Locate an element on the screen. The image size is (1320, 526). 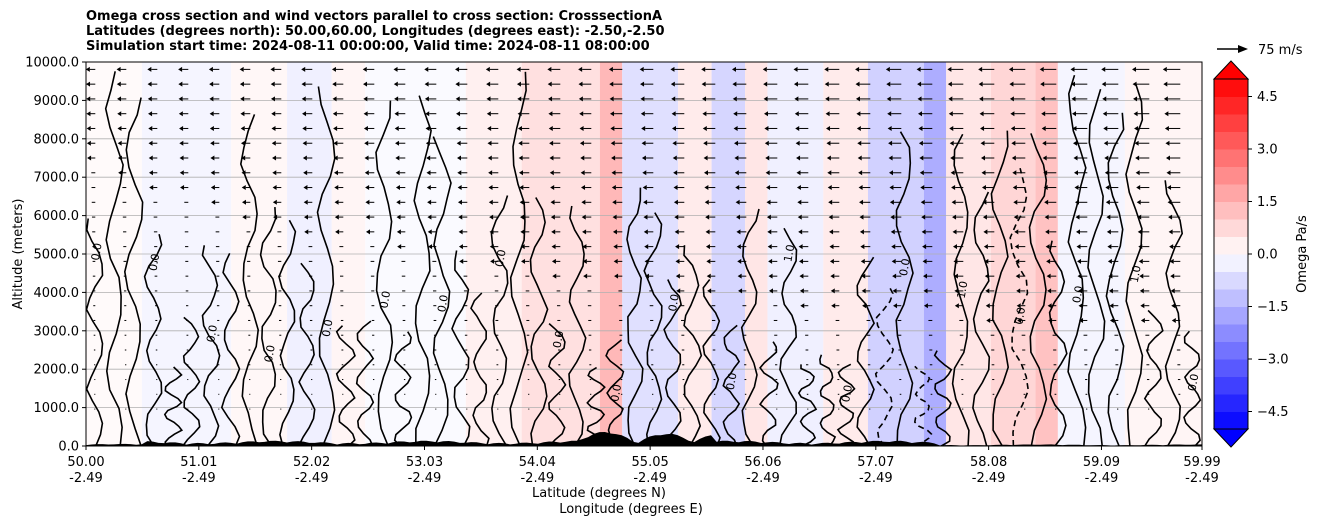
y-tick-label-2: 2000.0 is located at coordinates (57, 370).